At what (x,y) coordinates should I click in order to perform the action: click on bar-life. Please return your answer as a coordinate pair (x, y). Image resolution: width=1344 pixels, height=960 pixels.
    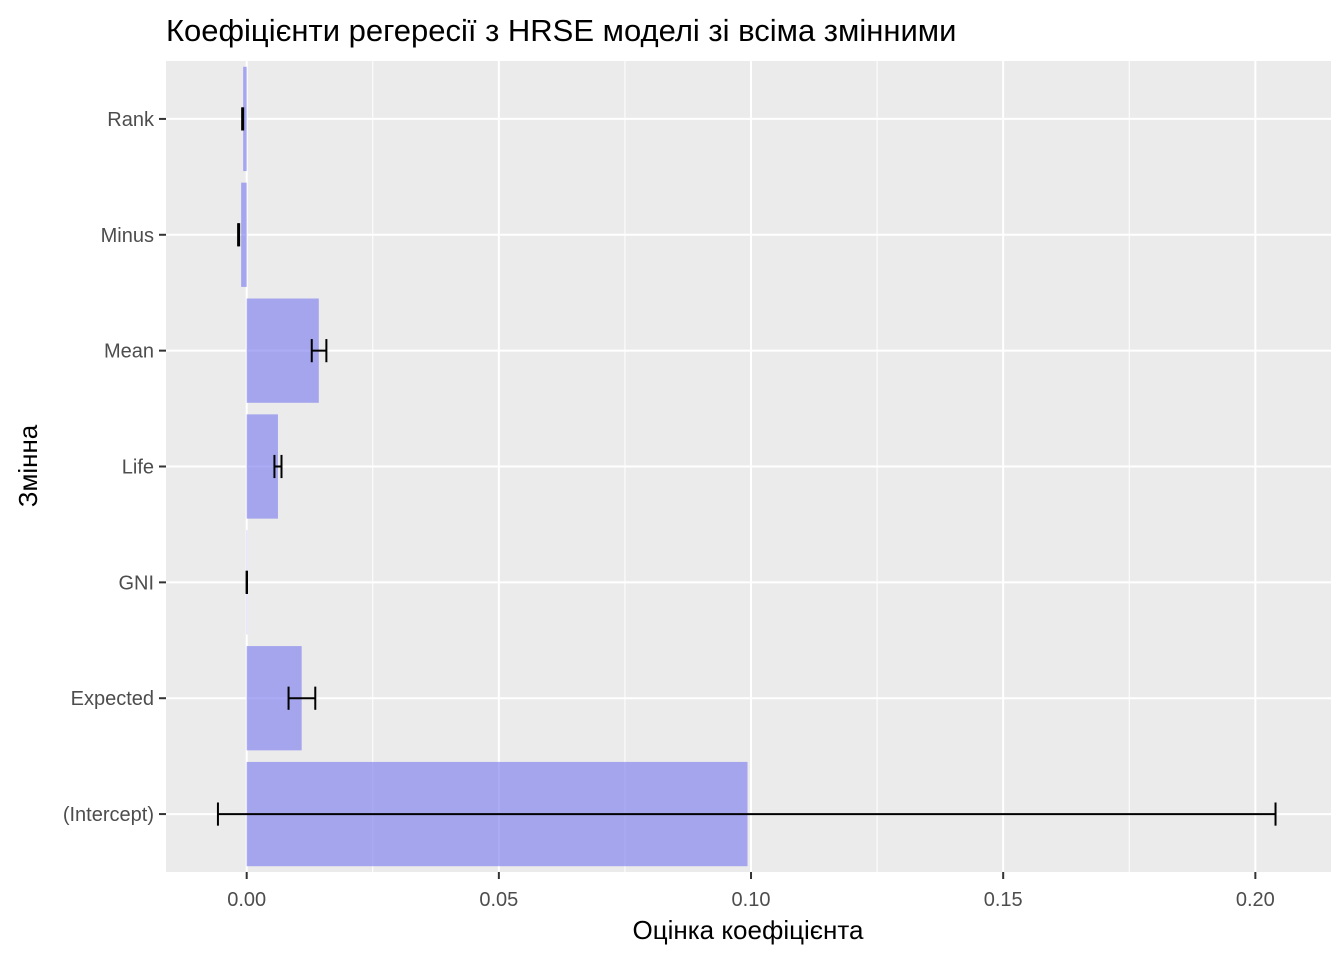
    Looking at the image, I should click on (262, 466).